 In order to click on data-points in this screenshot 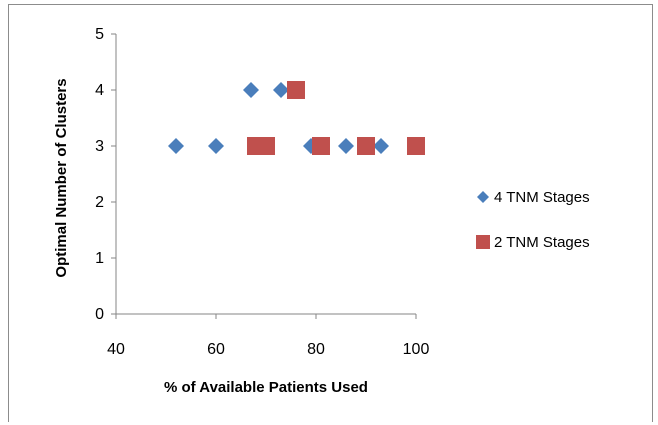, I will do `click(296, 118)`.